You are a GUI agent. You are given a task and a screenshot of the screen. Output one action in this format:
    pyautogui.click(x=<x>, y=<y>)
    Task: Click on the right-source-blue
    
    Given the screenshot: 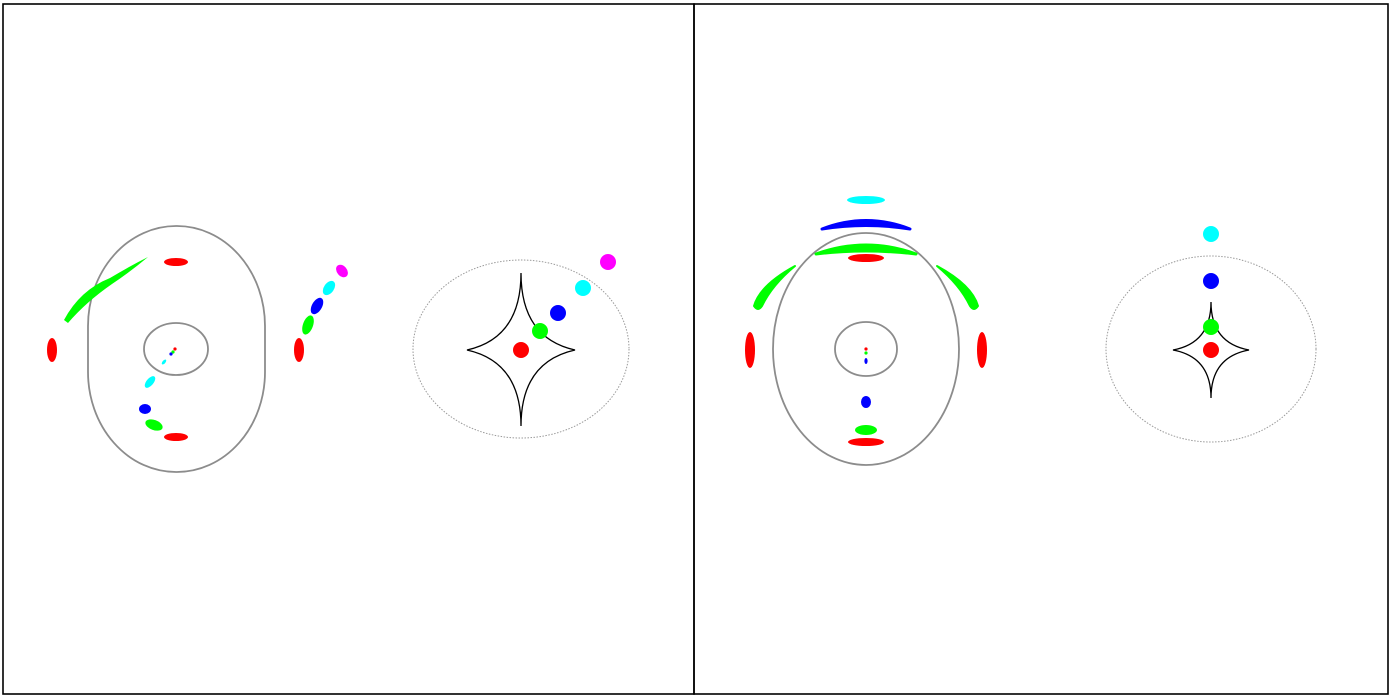 What is the action you would take?
    pyautogui.click(x=1211, y=281)
    